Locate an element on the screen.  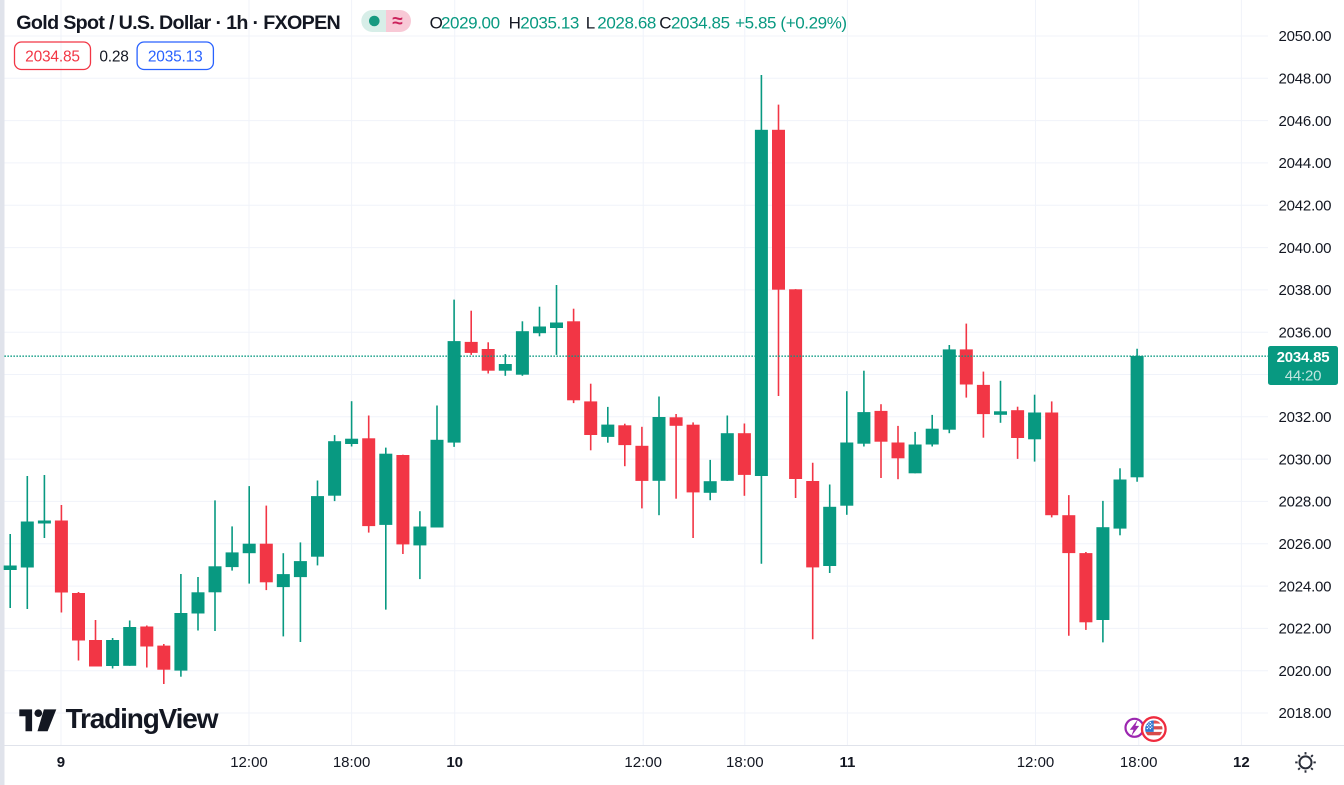
svg-text: 9 is located at coordinates (61, 762).